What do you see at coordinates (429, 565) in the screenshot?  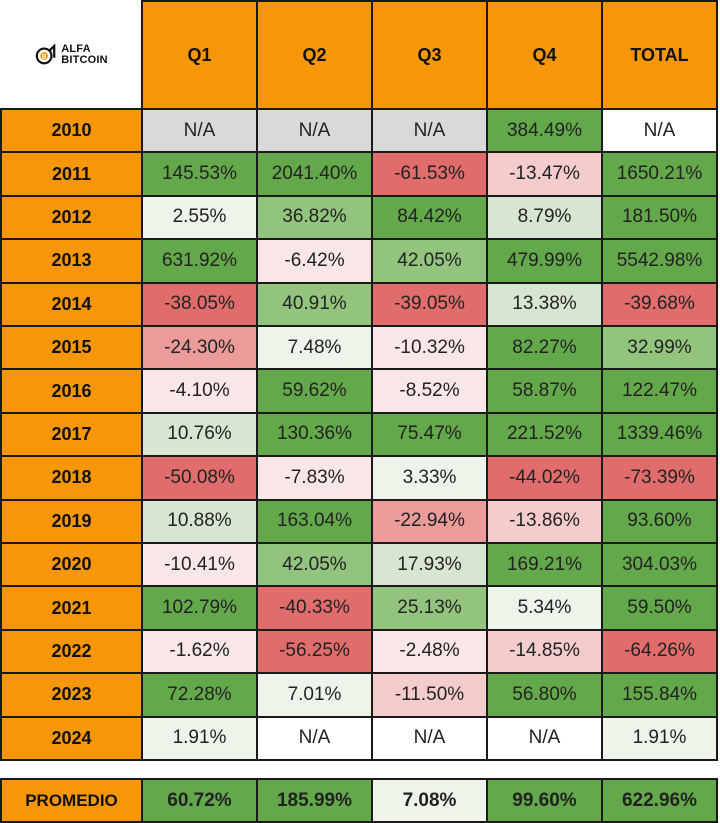 I see `value-cell-q3: 17.93%` at bounding box center [429, 565].